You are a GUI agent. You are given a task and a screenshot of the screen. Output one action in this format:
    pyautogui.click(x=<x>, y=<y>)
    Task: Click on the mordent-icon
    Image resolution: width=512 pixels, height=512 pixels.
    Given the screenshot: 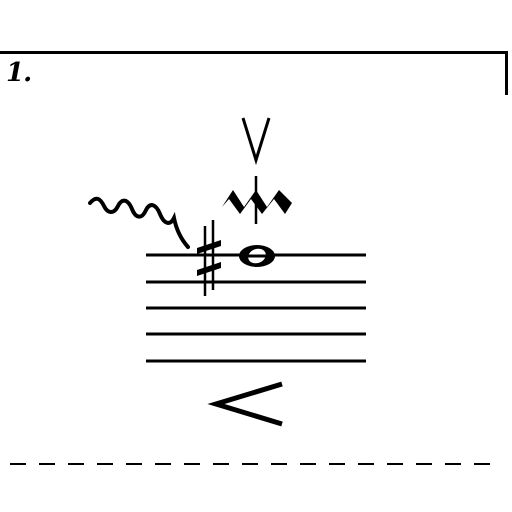 What is the action you would take?
    pyautogui.click(x=257, y=200)
    